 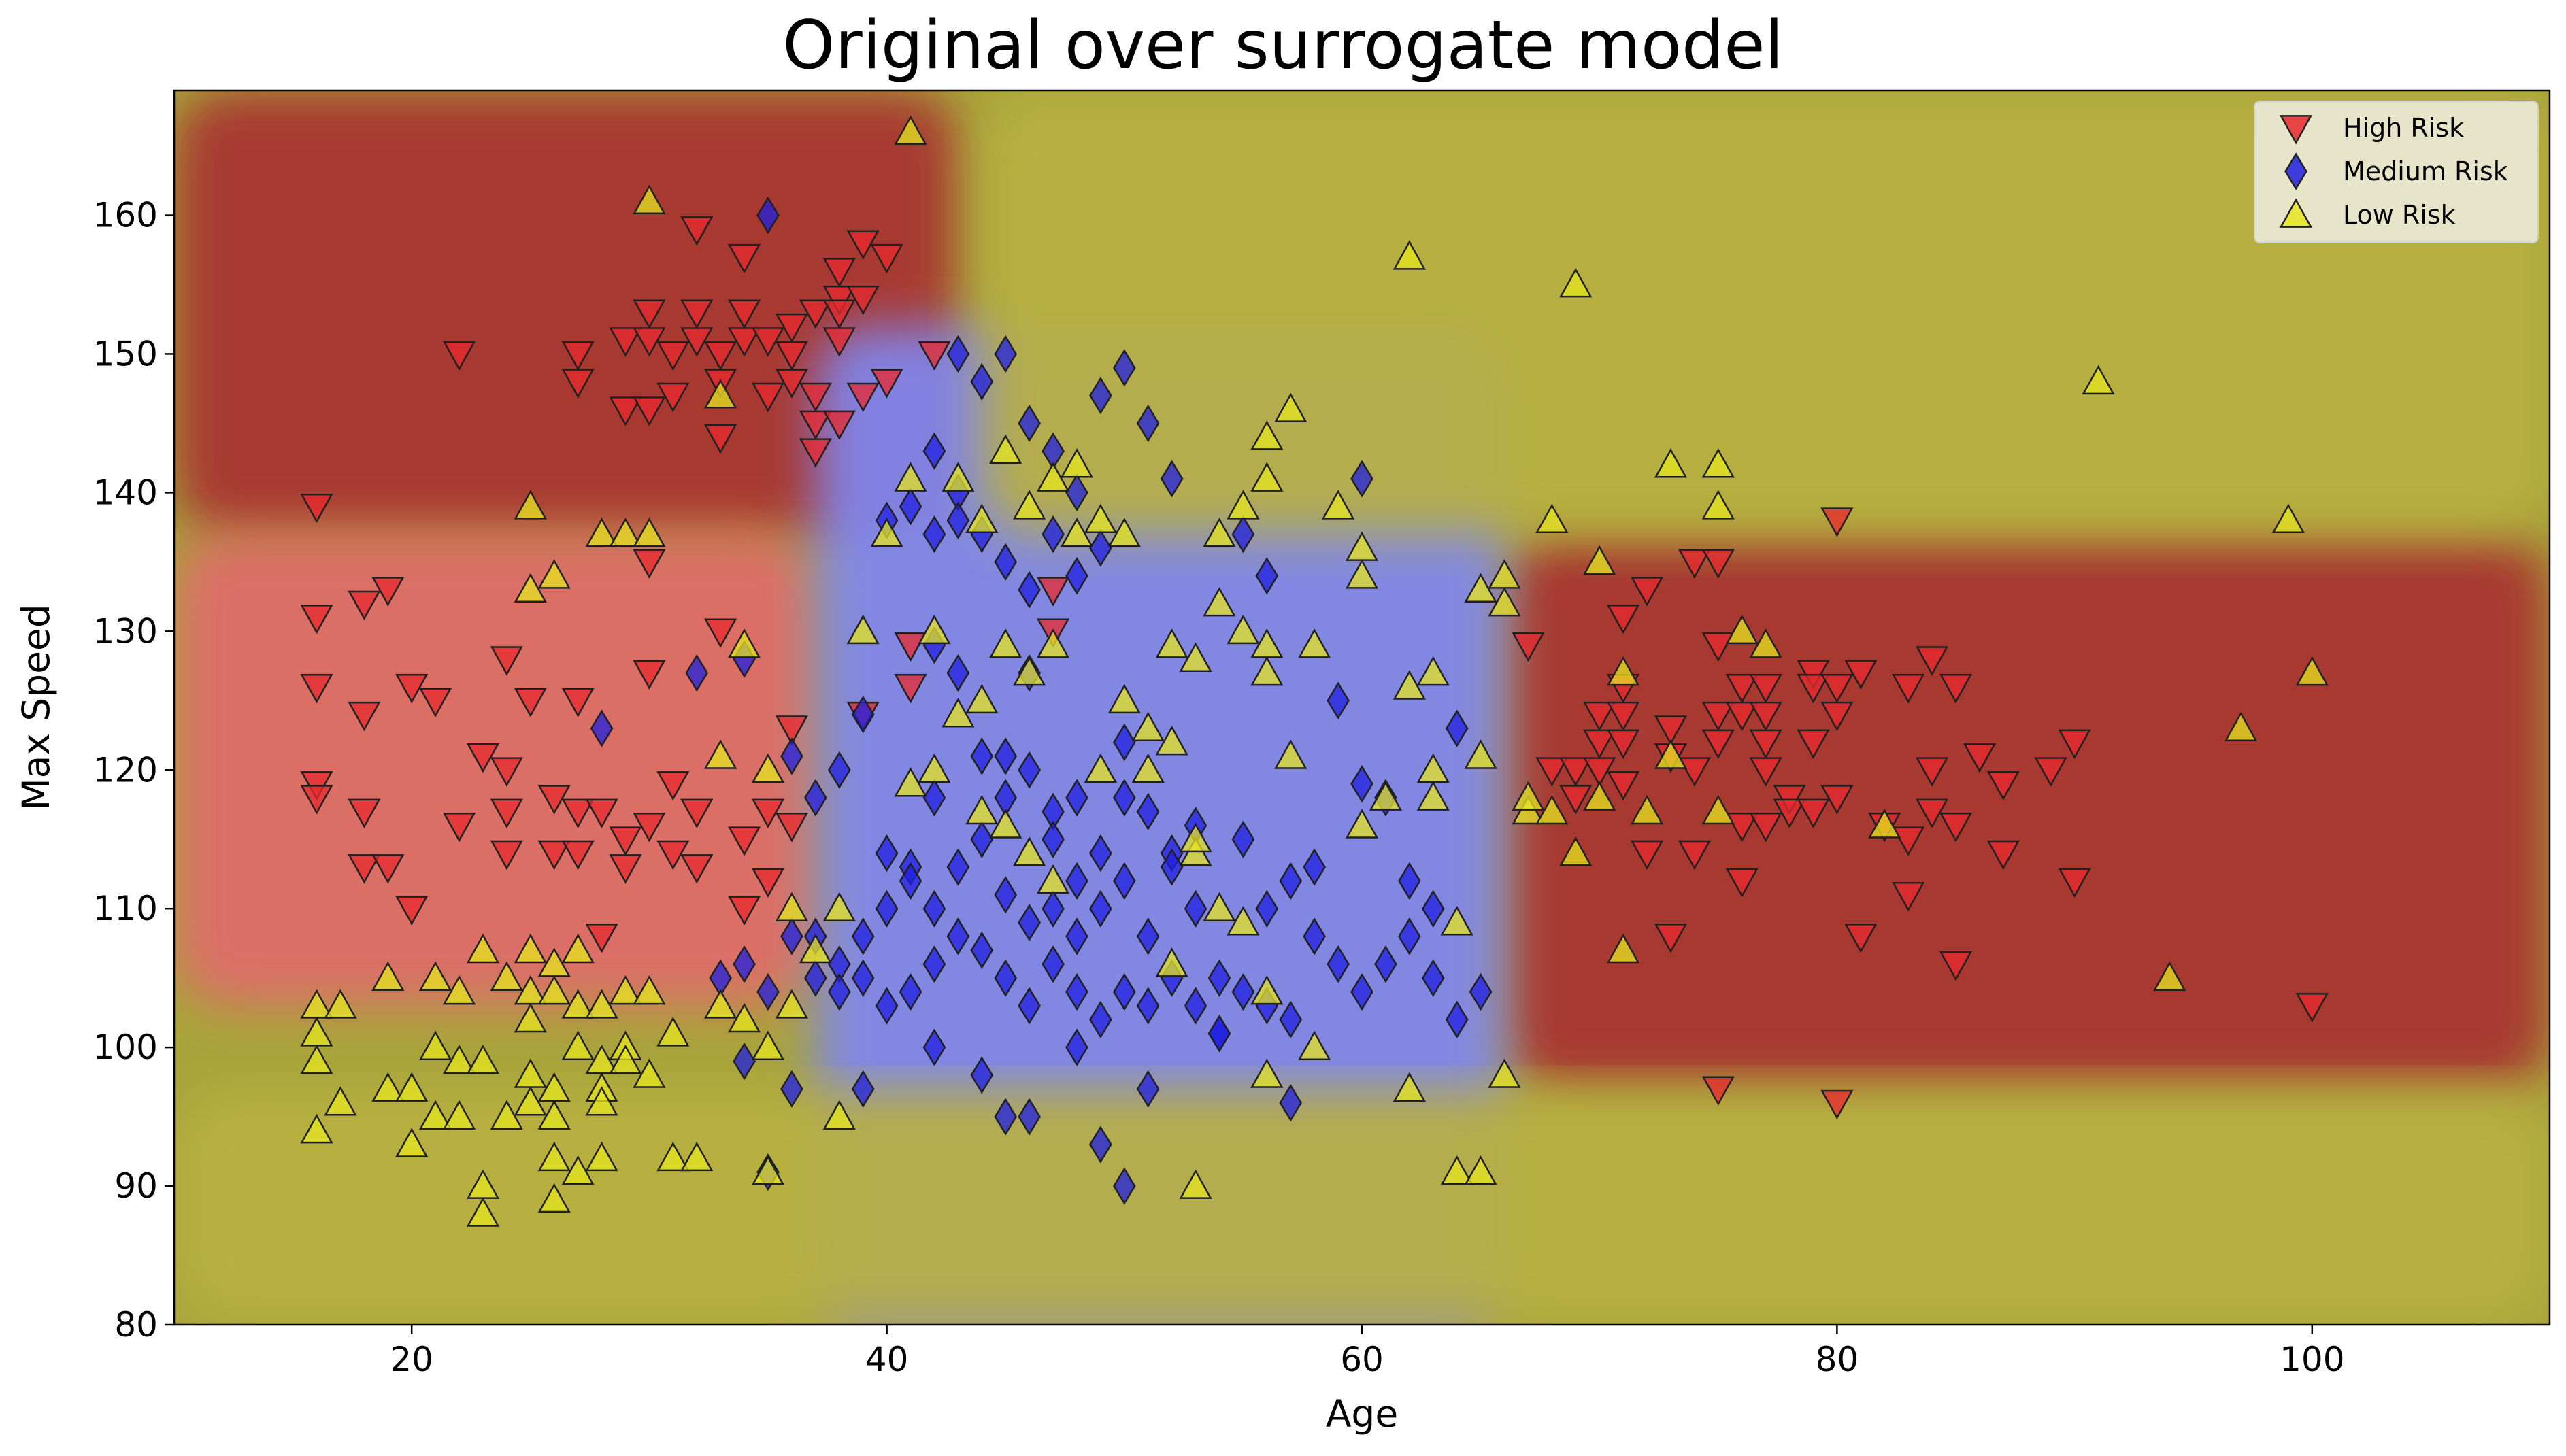 I want to click on y-tick-label: 130, so click(x=125, y=631).